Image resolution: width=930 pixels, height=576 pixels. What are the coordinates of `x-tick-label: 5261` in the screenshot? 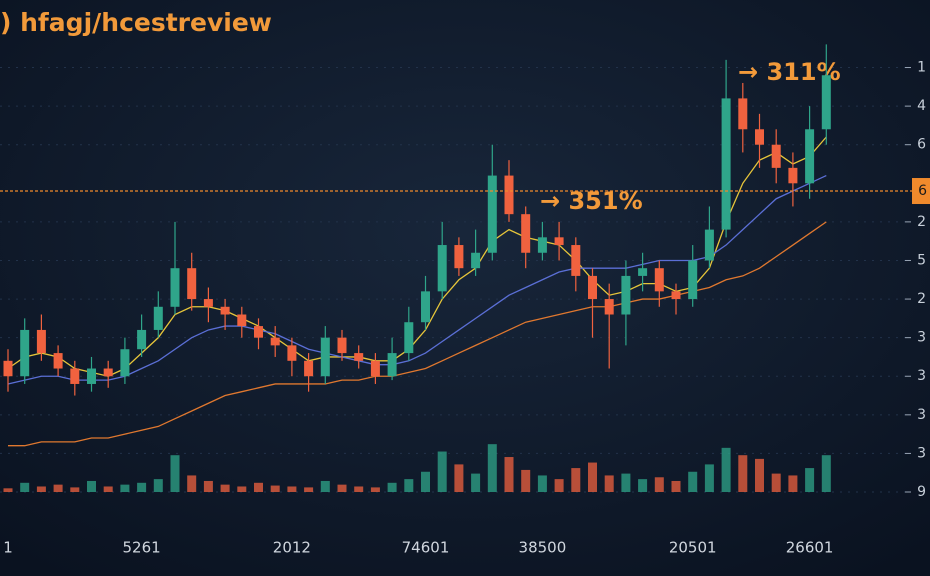 It's located at (142, 548).